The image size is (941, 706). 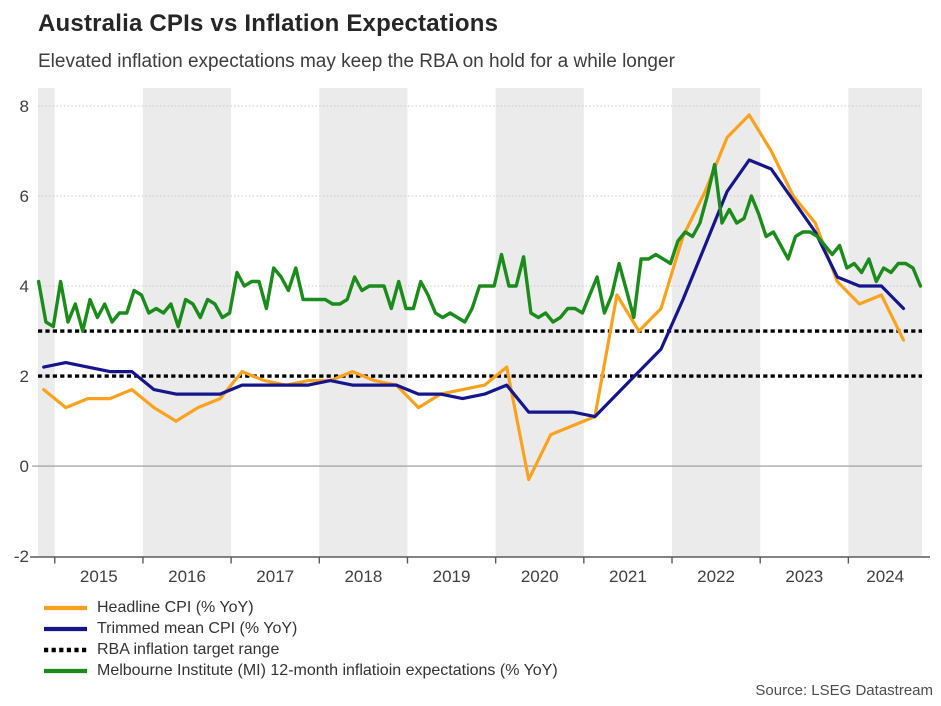 What do you see at coordinates (885, 322) in the screenshot?
I see `year-band-2024` at bounding box center [885, 322].